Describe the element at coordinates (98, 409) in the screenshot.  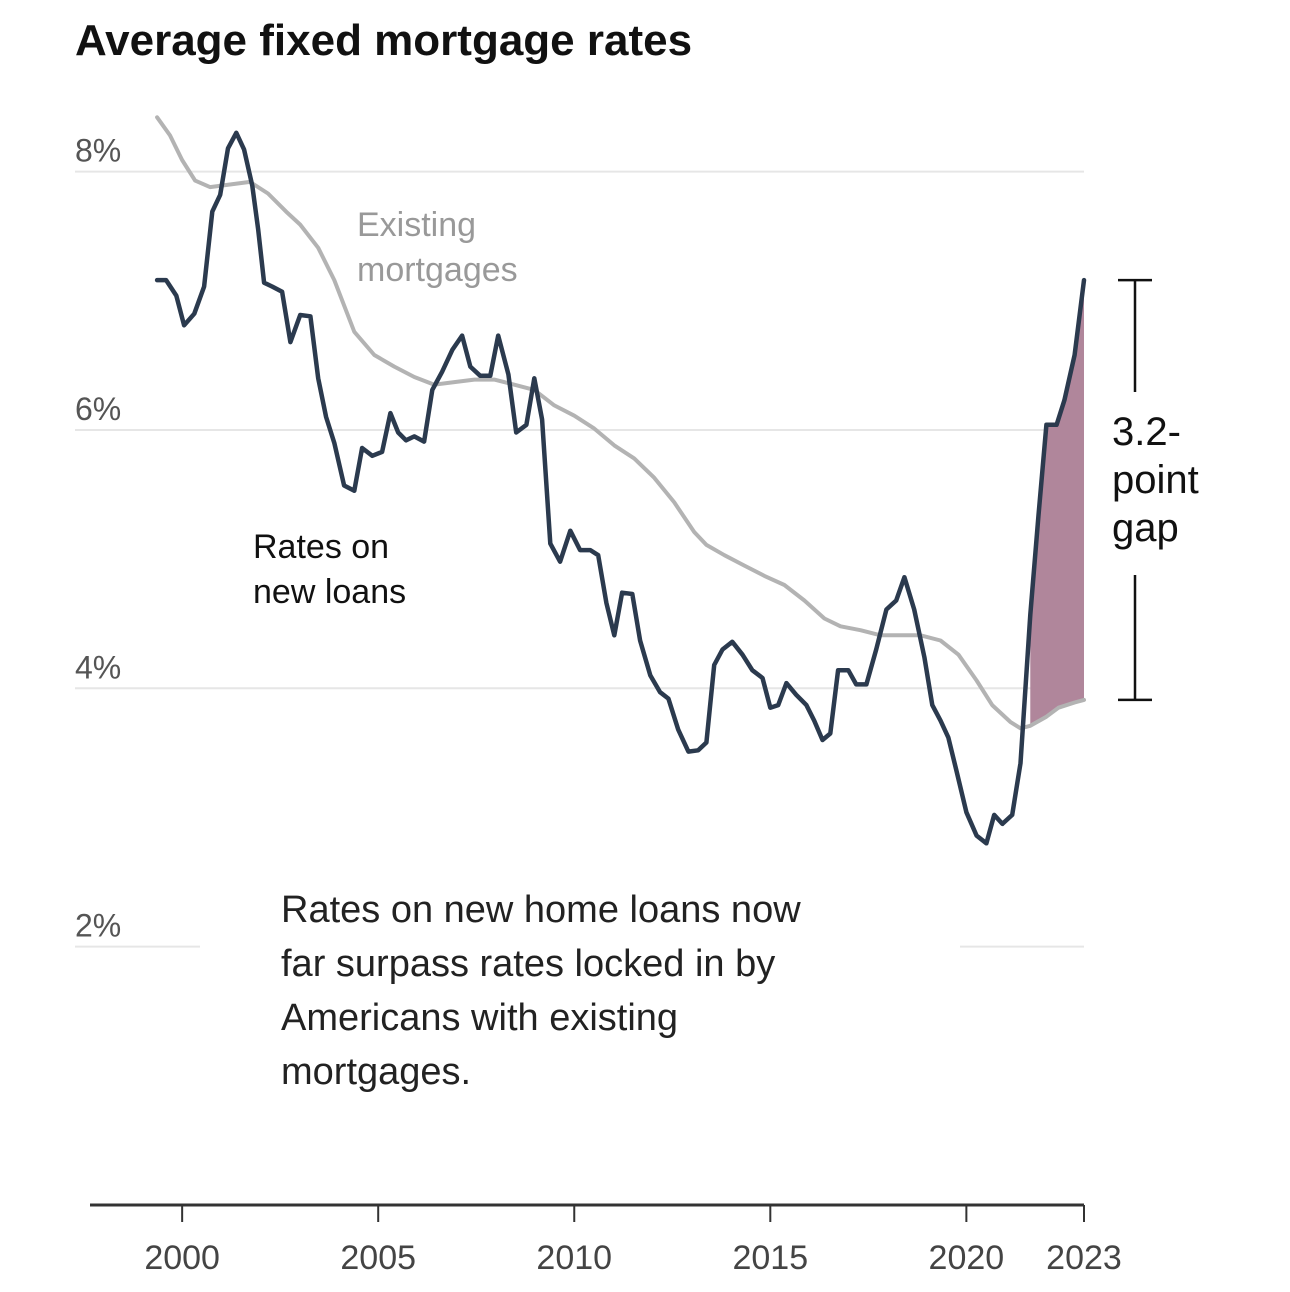
I see `y-tick-label: 6%` at that location.